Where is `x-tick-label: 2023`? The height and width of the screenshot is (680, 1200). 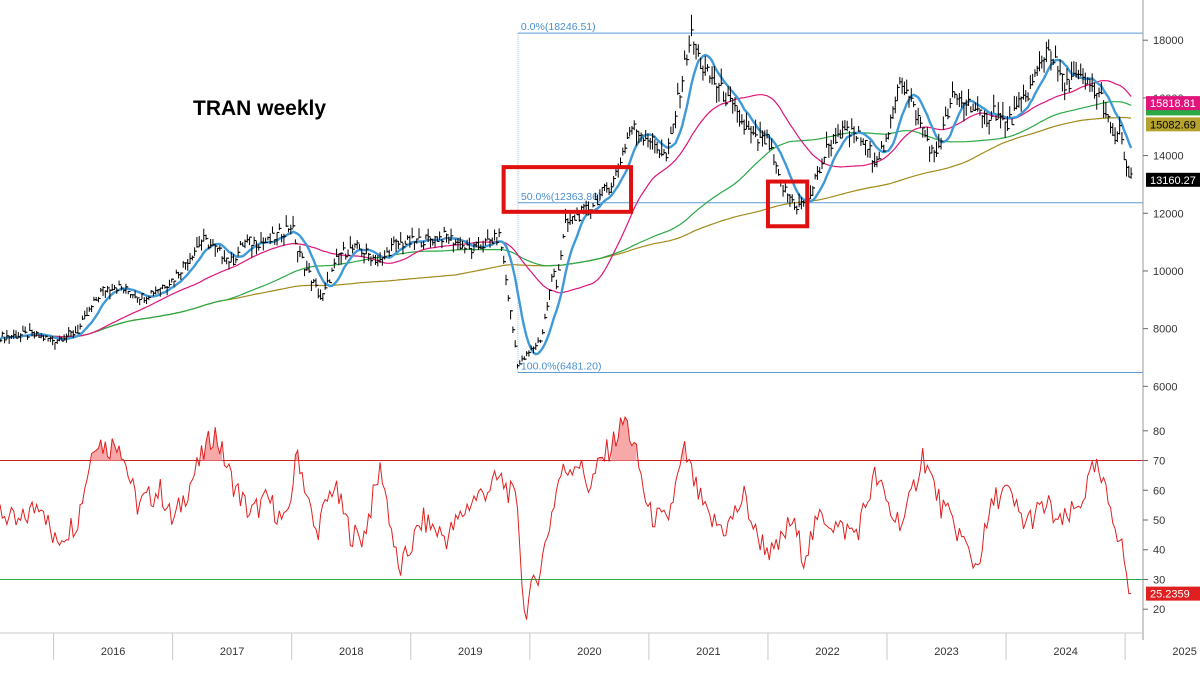 x-tick-label: 2023 is located at coordinates (946, 652).